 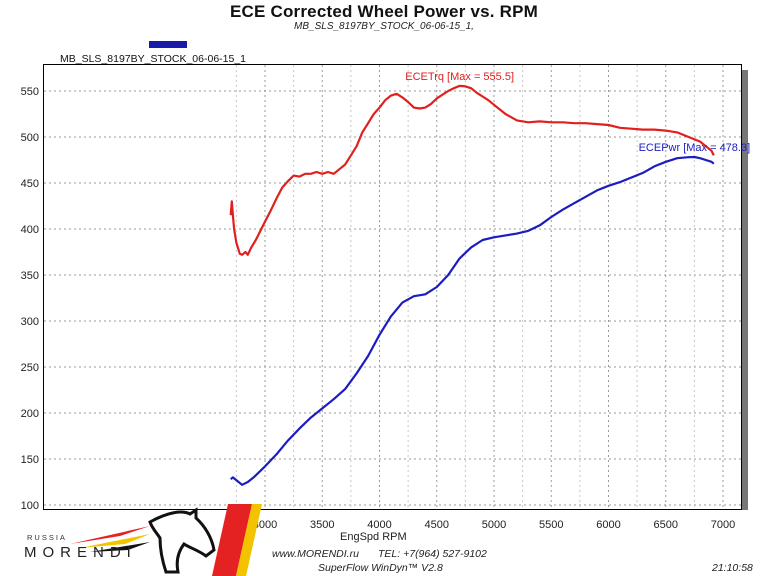 I want to click on x-tick-label: 5000, so click(x=494, y=525).